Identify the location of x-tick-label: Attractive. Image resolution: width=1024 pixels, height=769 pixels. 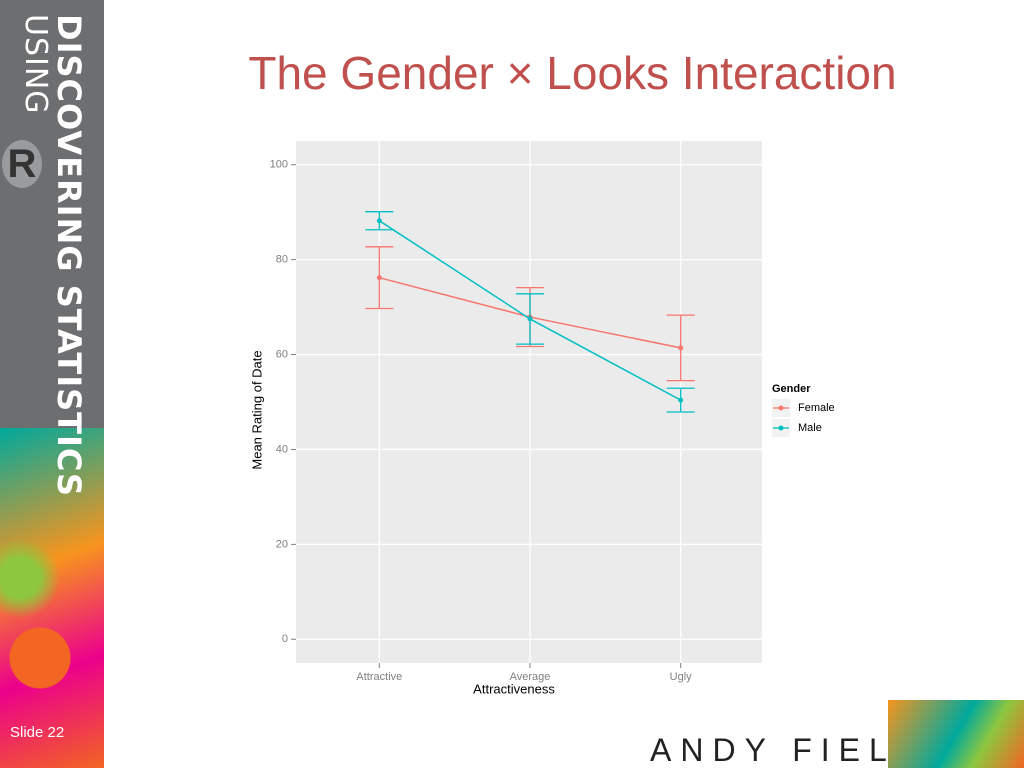
(379, 677).